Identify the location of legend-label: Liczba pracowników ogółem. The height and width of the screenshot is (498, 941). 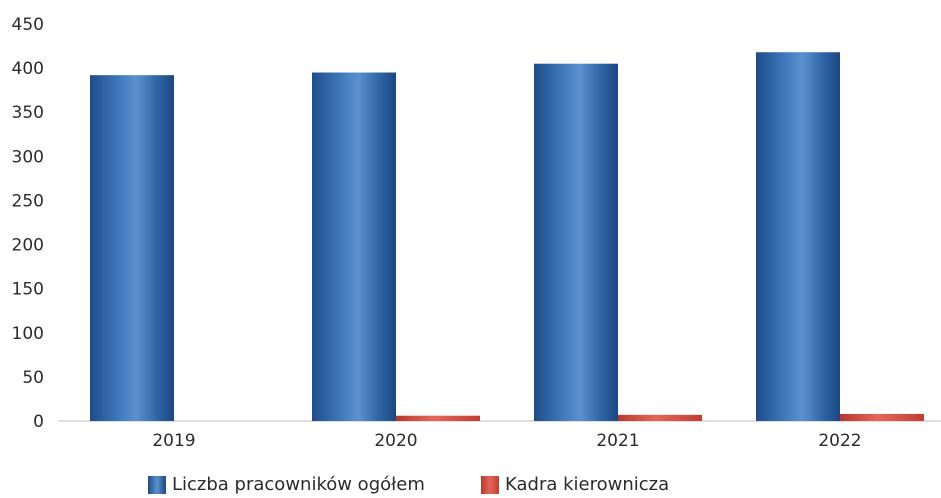
(298, 484).